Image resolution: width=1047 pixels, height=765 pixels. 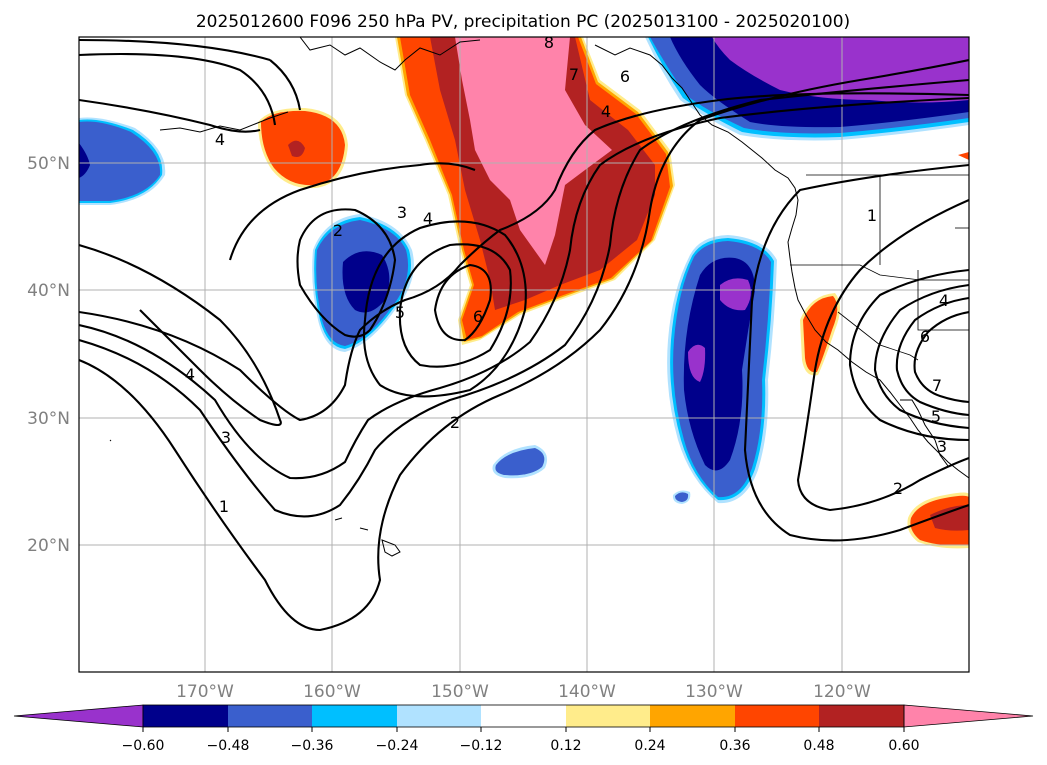 I want to click on contour-label: 8, so click(x=549, y=42).